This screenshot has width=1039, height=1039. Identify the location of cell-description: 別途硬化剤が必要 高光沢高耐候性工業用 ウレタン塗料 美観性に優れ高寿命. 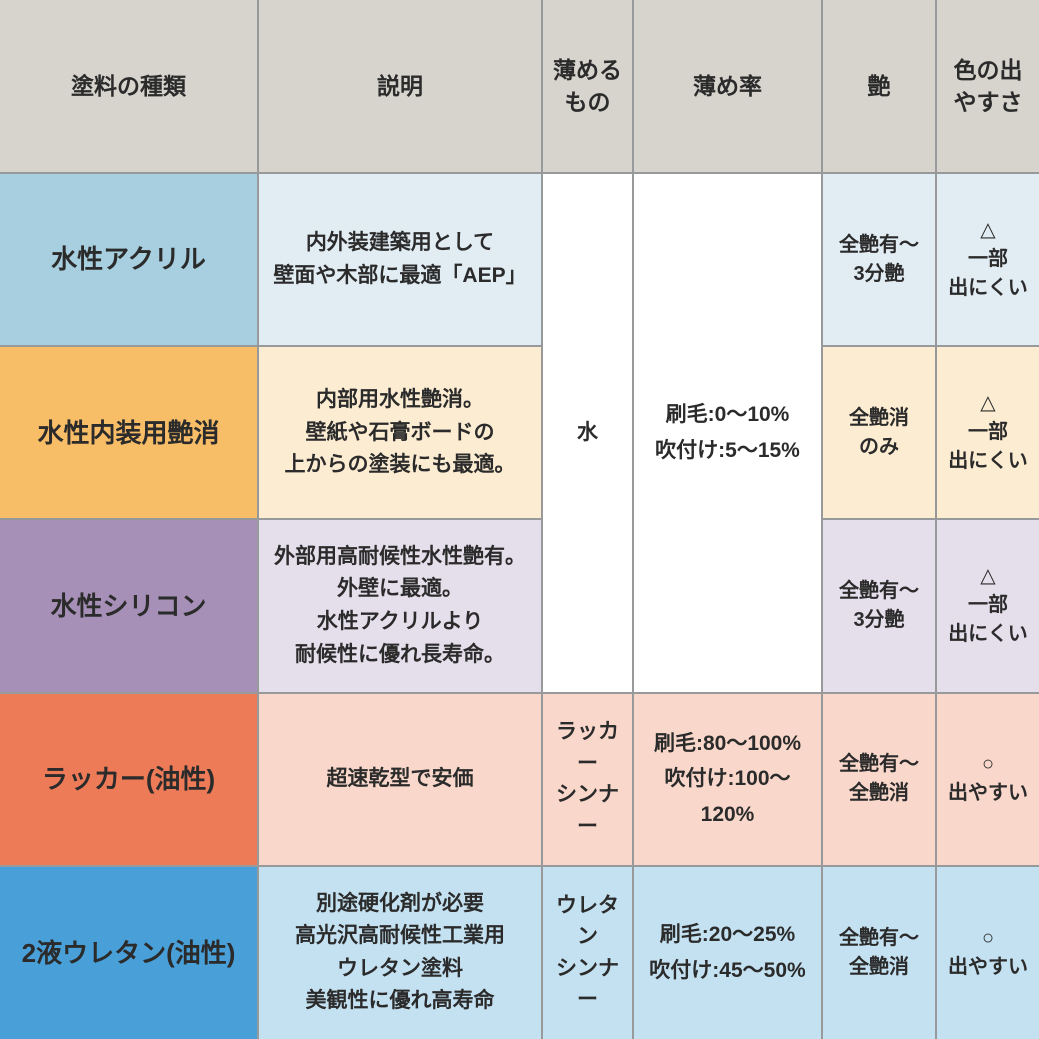
(400, 951).